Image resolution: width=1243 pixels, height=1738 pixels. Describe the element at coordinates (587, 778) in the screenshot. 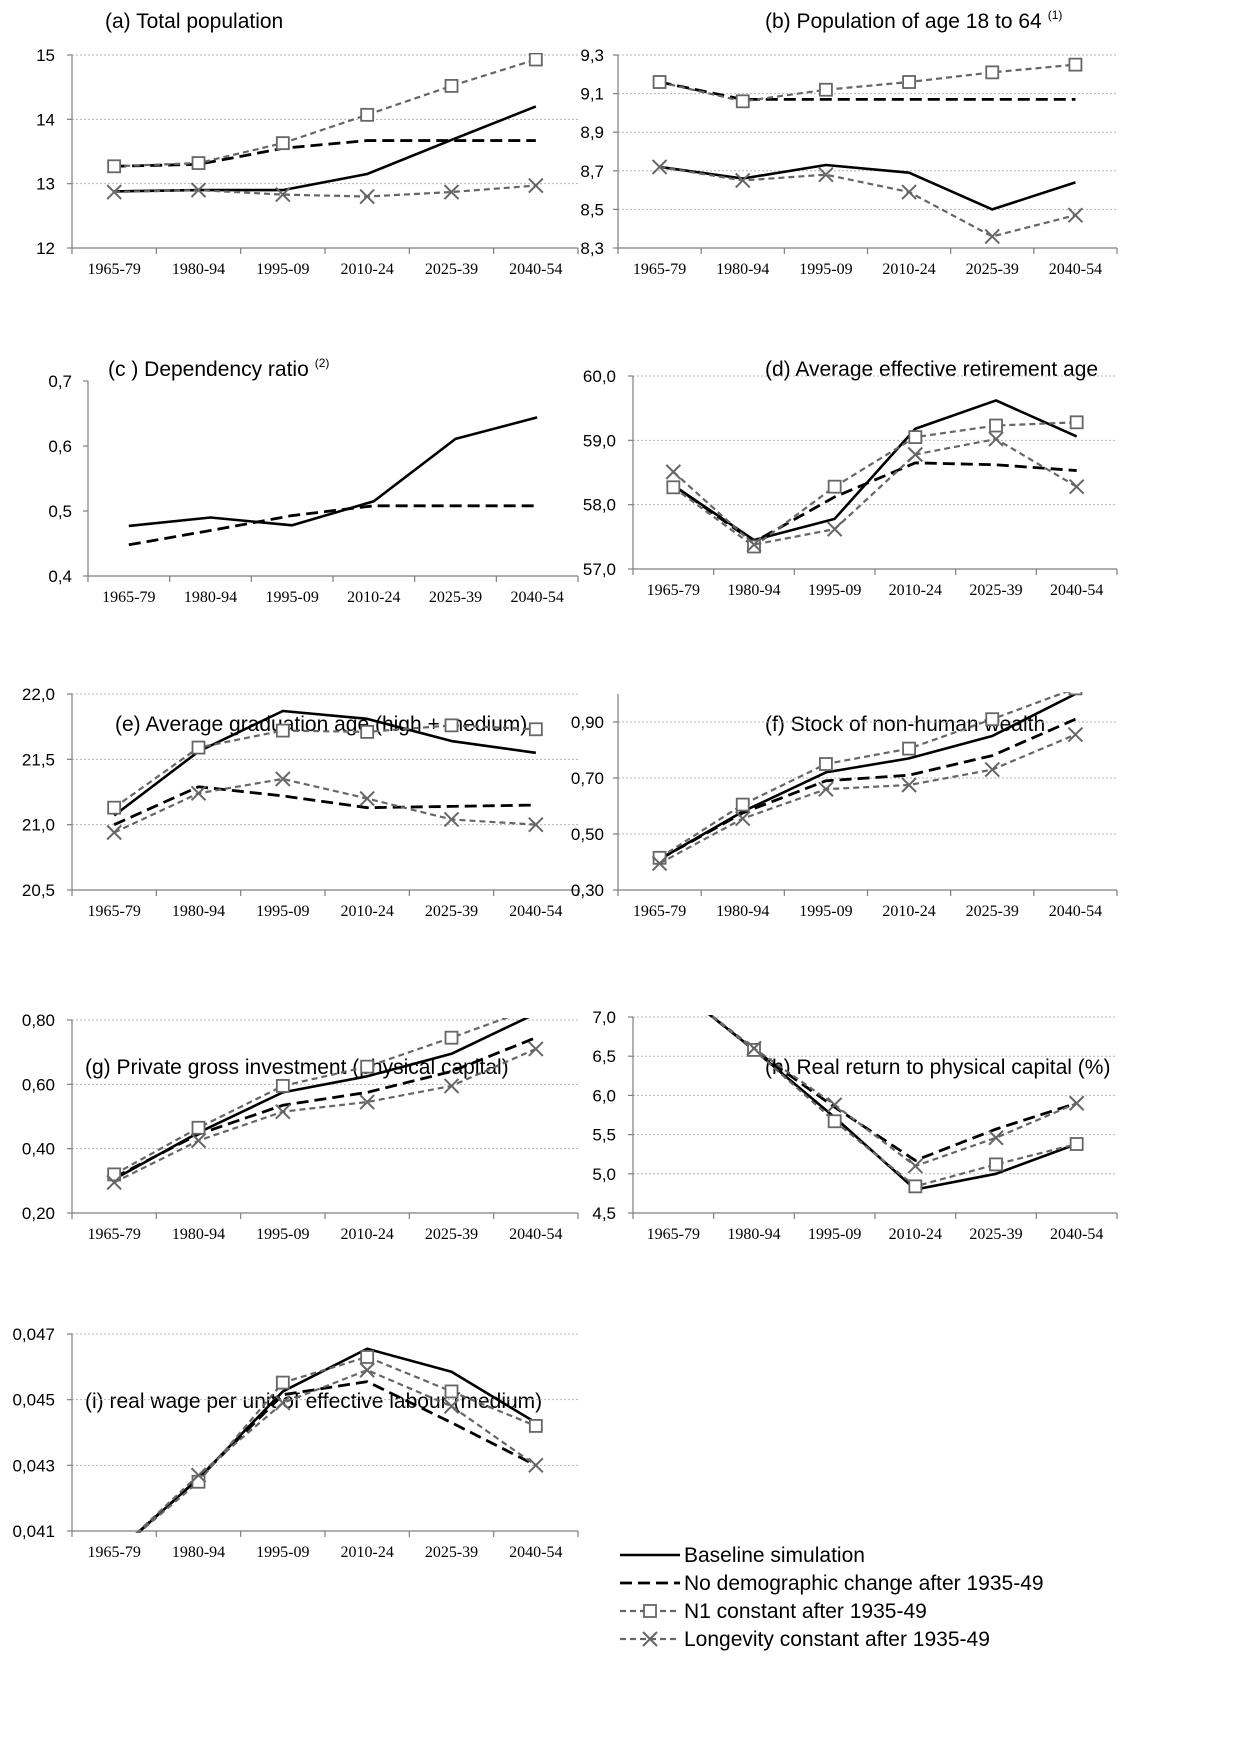

I see `y-tick-label: 0,70` at that location.